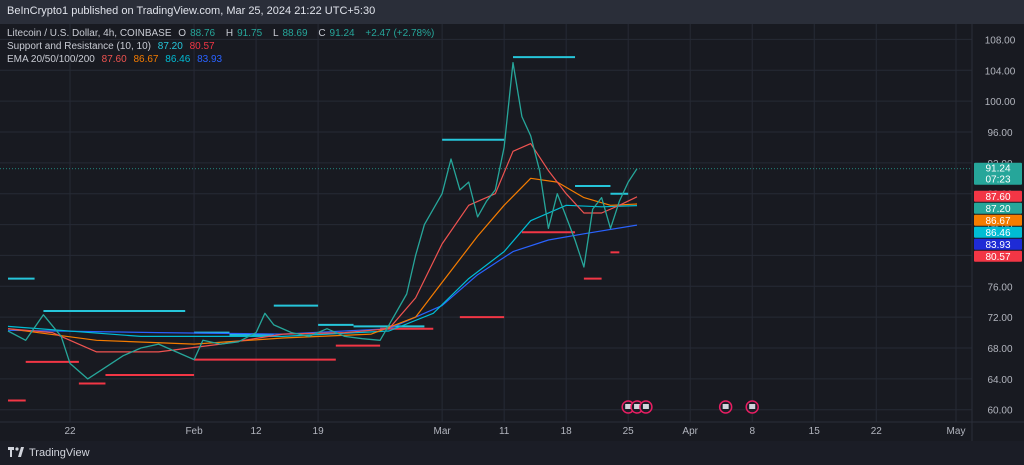 This screenshot has height=465, width=1024. I want to click on tradingview-icon, so click(16, 452).